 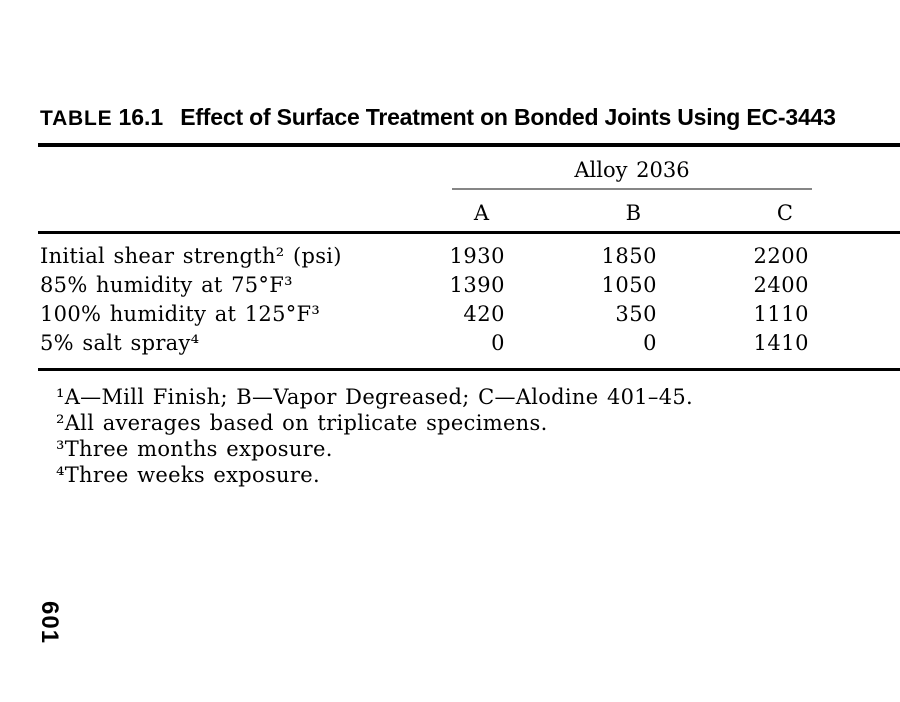 What do you see at coordinates (636, 314) in the screenshot?
I see `cell-value: 350` at bounding box center [636, 314].